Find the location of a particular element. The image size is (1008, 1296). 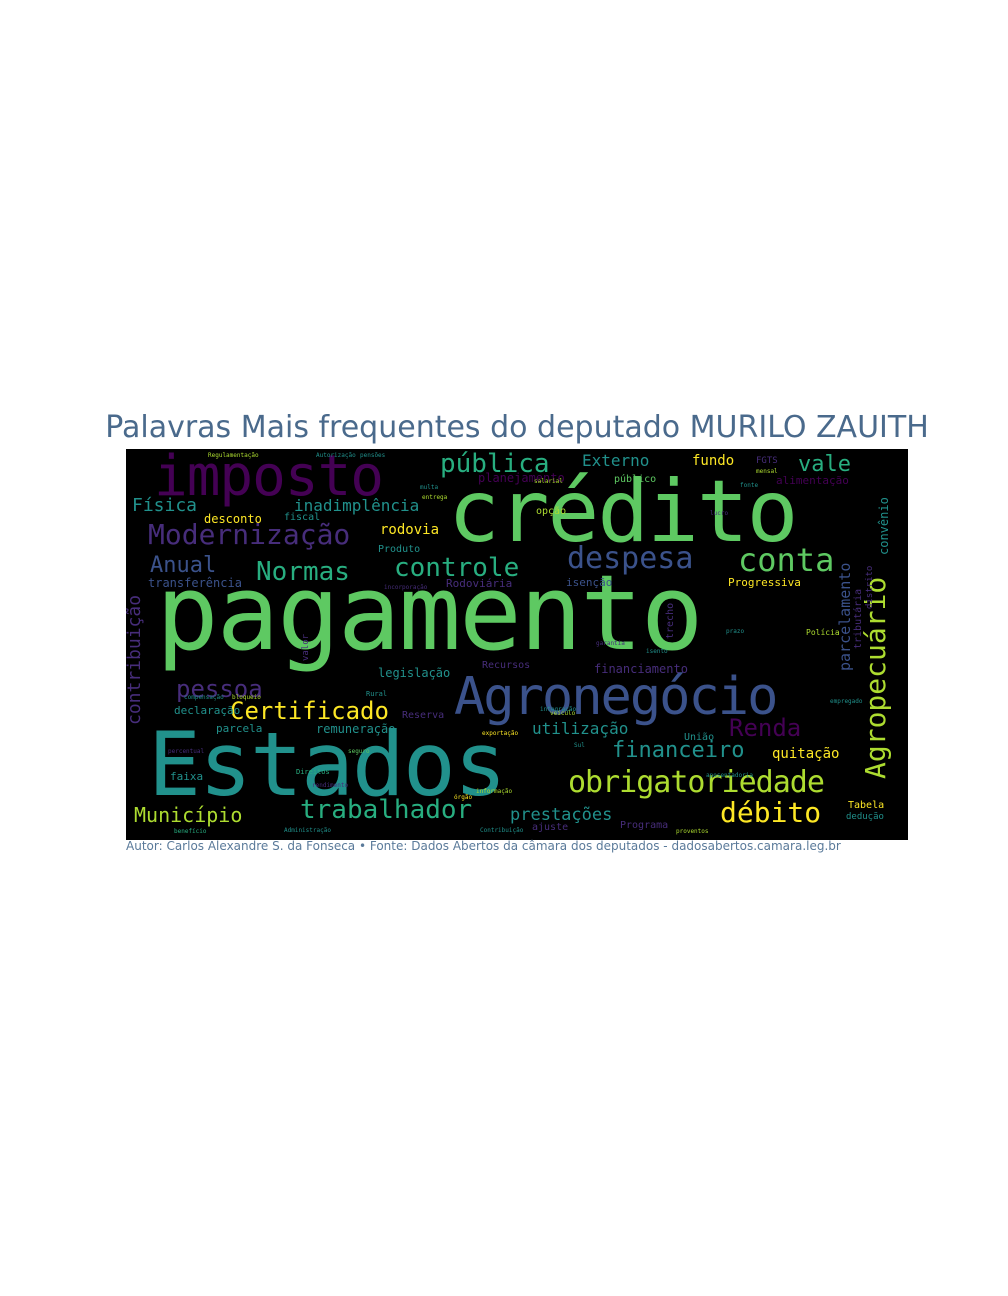

word: prestações is located at coordinates (561, 815).